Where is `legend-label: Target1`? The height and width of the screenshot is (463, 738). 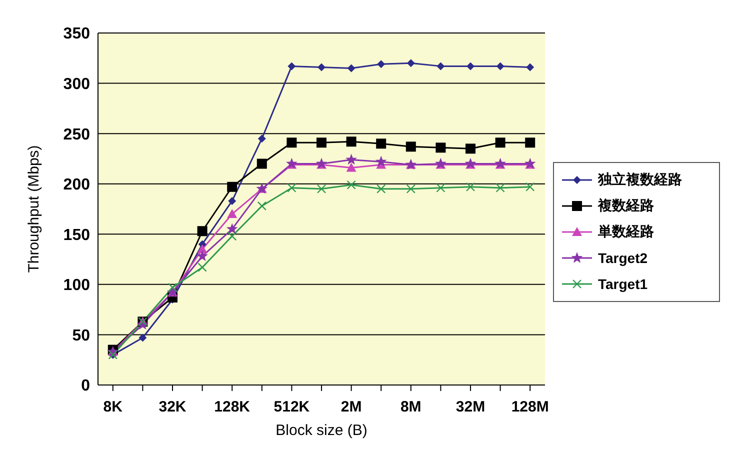
legend-label: Target1 is located at coordinates (623, 284).